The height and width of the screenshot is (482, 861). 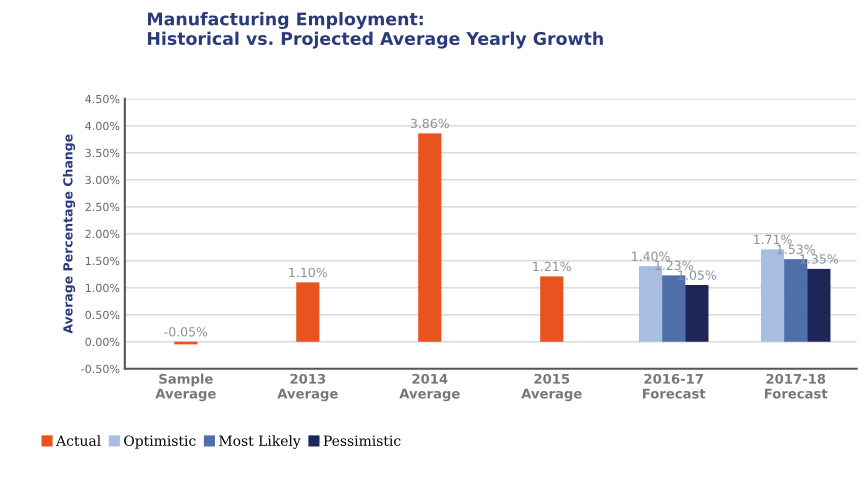 What do you see at coordinates (102, 99) in the screenshot?
I see `y-tick-label: 4.50%` at bounding box center [102, 99].